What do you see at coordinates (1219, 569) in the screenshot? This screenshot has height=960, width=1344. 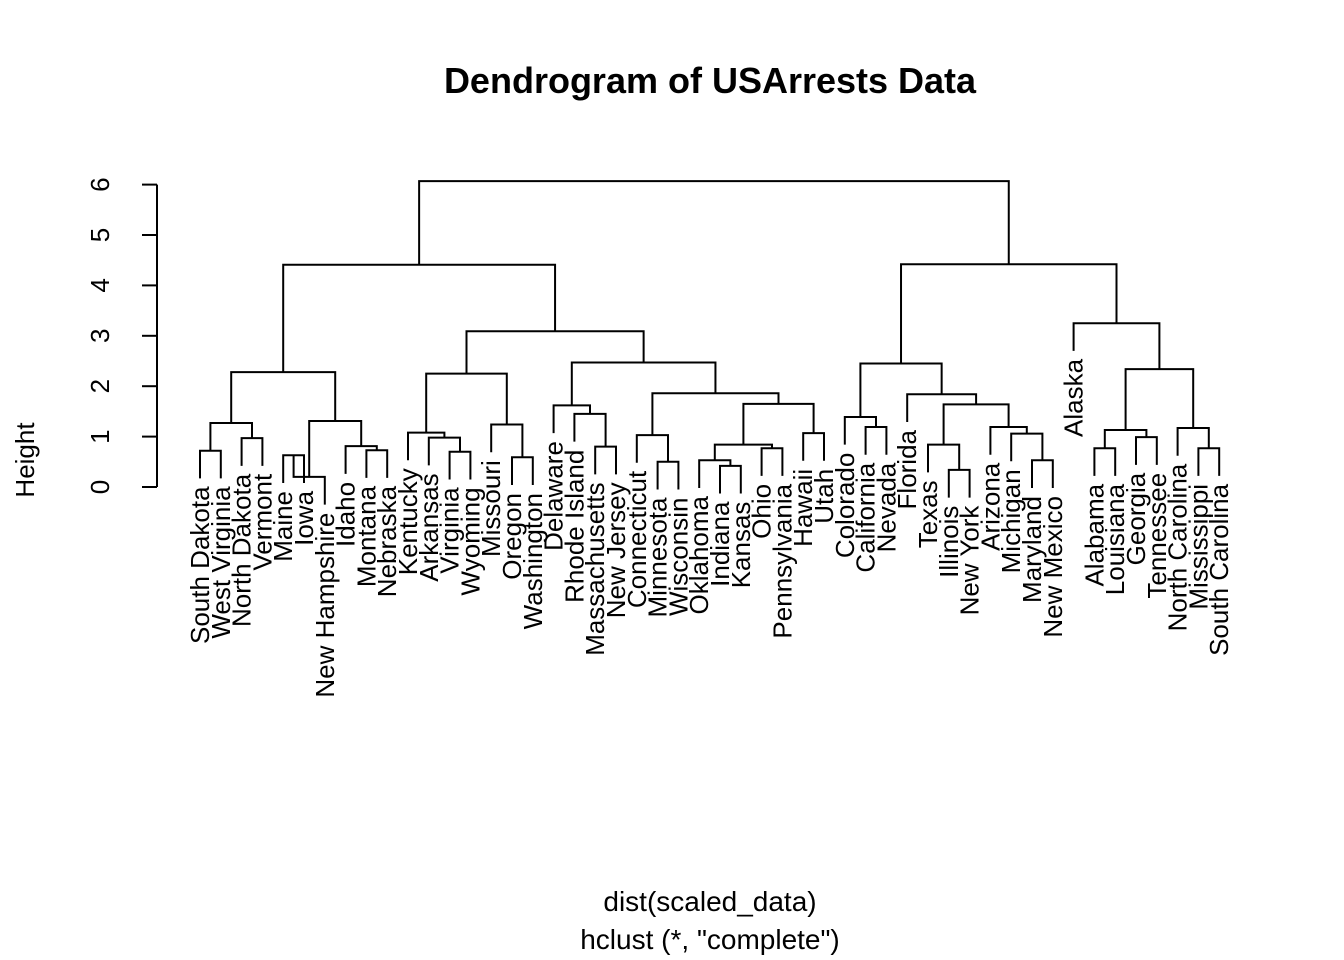 I see `leaf-label: South Carolina` at bounding box center [1219, 569].